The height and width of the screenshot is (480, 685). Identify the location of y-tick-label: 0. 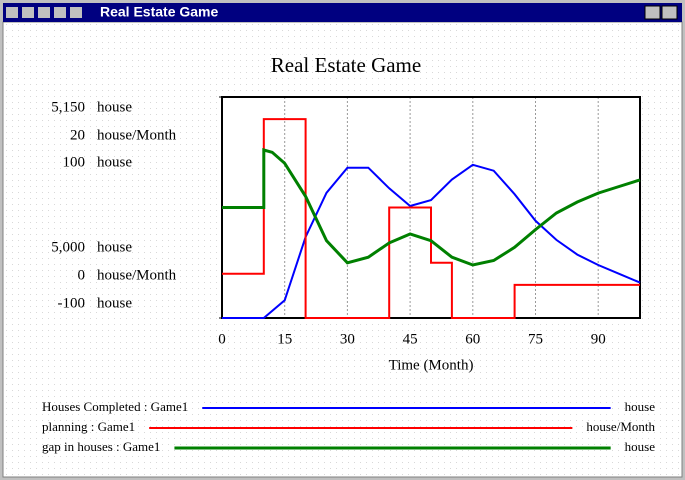
(82, 275).